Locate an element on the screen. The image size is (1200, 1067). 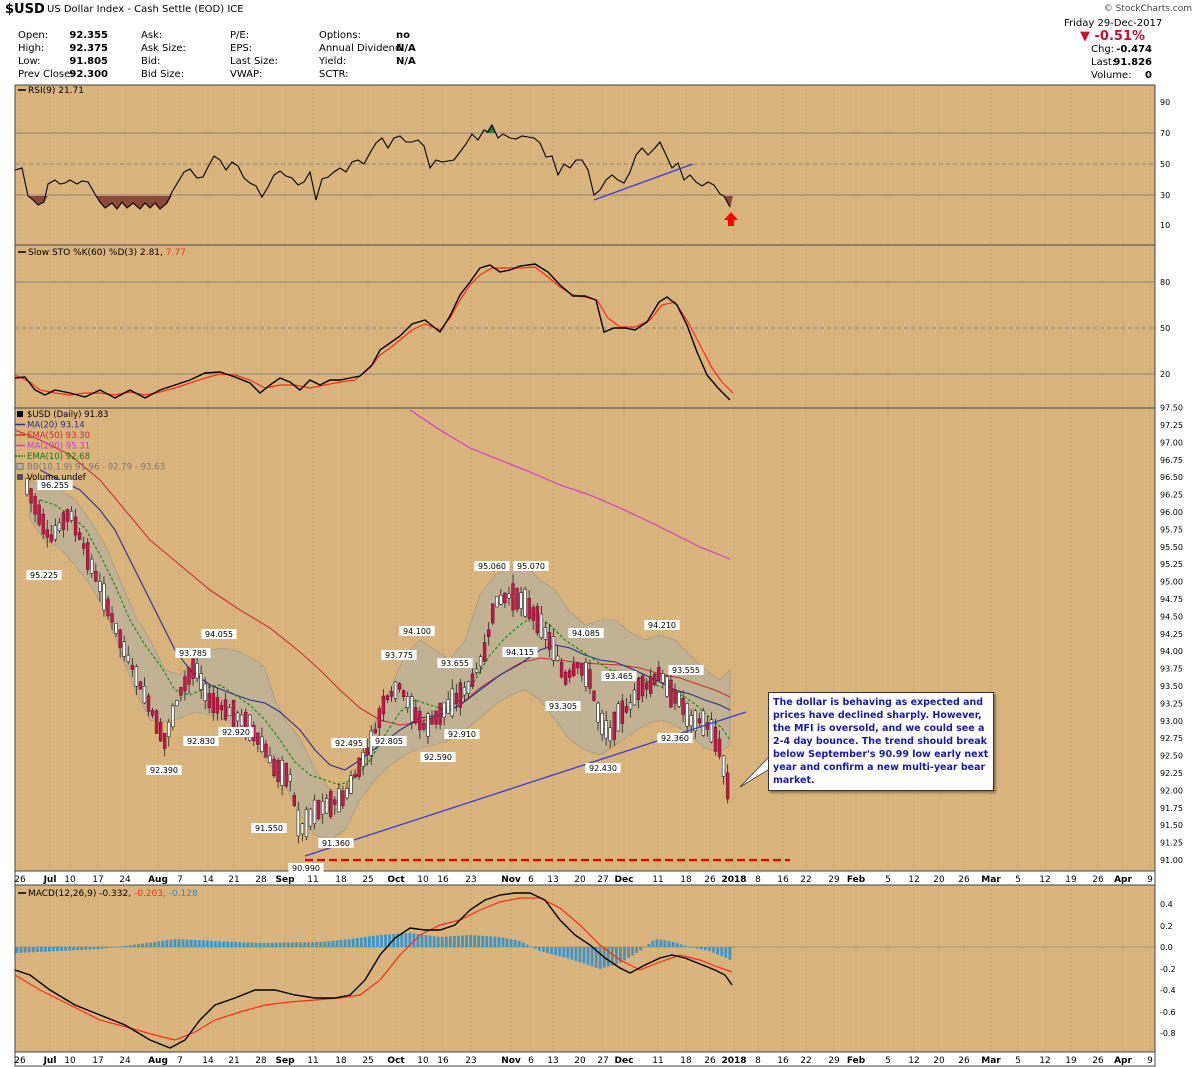
q-low-value: 91.805 is located at coordinates (88, 61).